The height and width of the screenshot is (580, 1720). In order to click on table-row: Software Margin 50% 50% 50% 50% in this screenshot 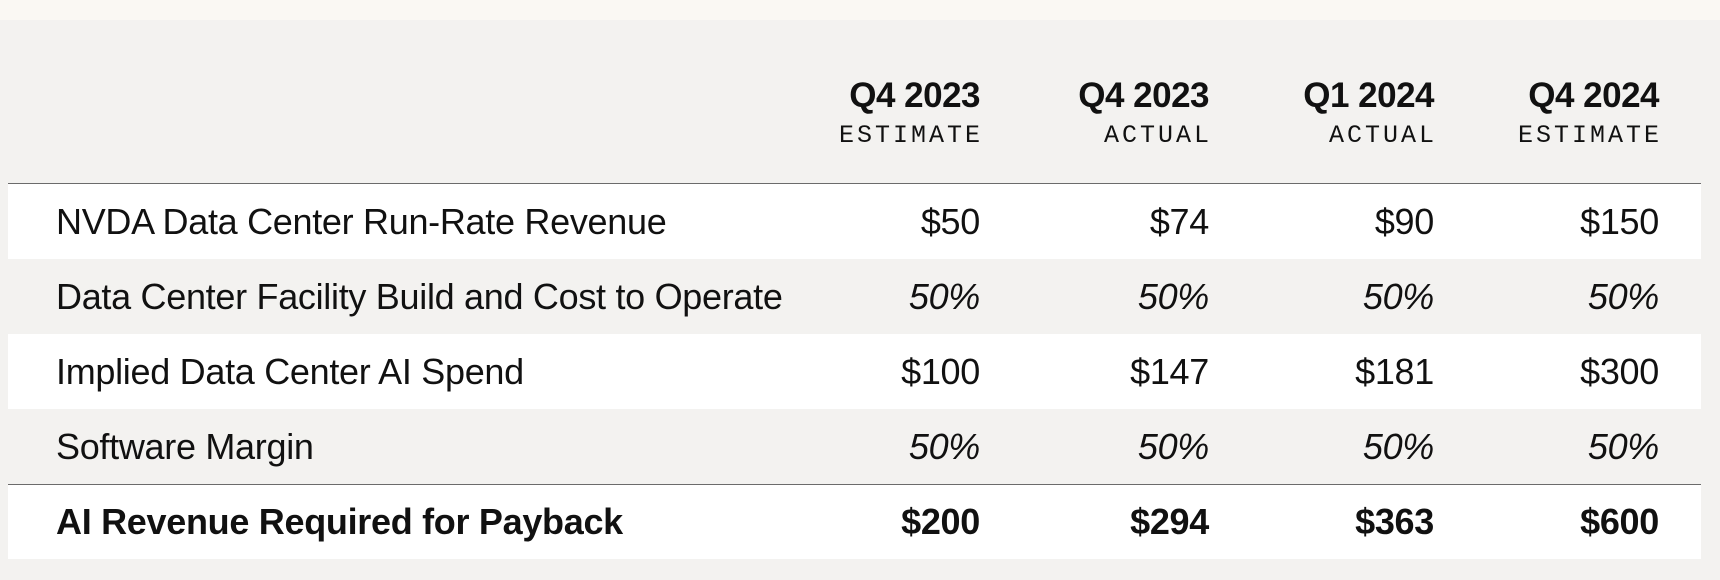, I will do `click(854, 446)`.